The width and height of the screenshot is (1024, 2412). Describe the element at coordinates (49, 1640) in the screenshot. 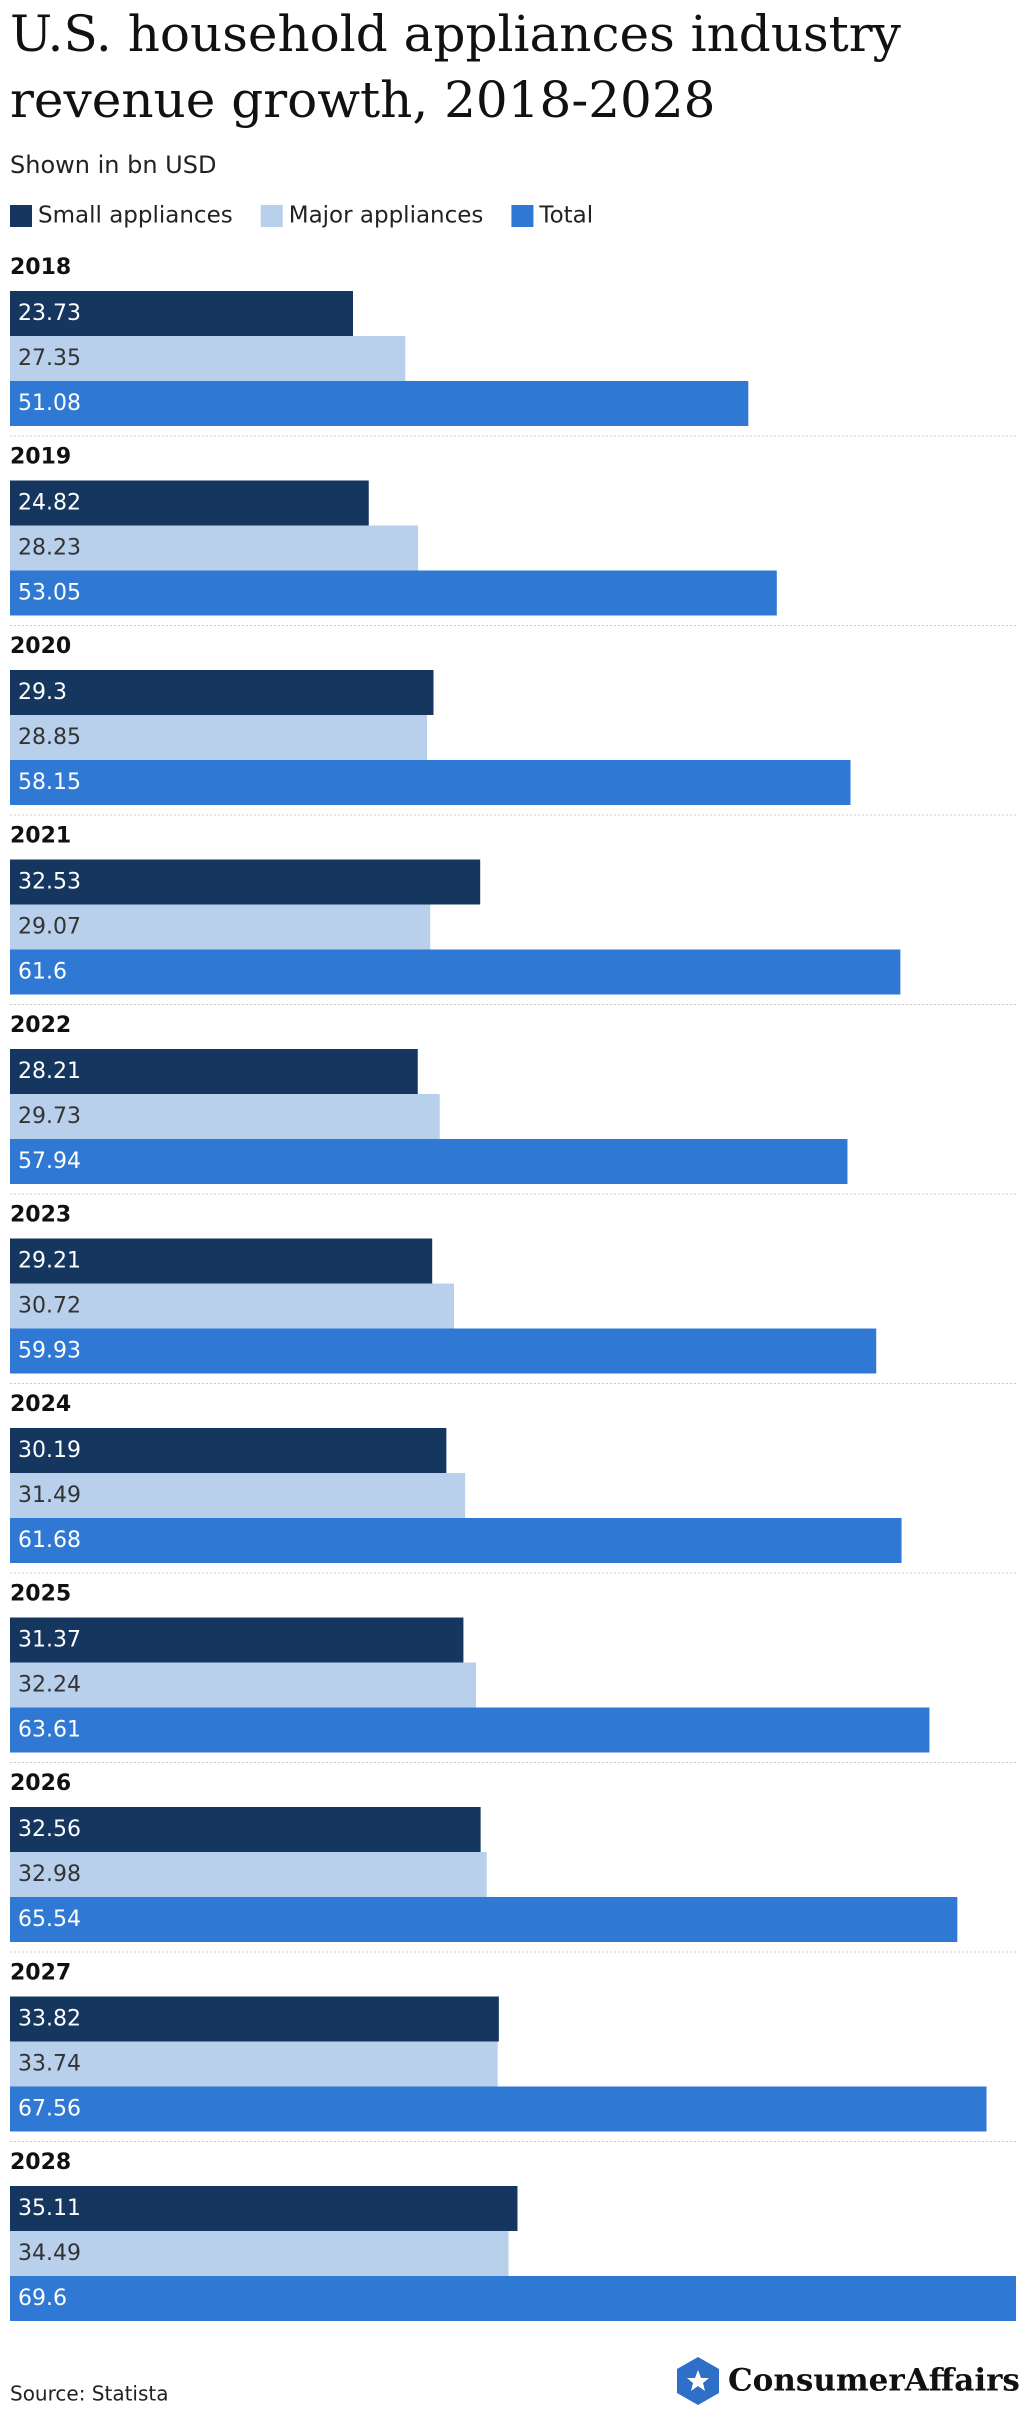

I see `value-label: 31.37` at that location.